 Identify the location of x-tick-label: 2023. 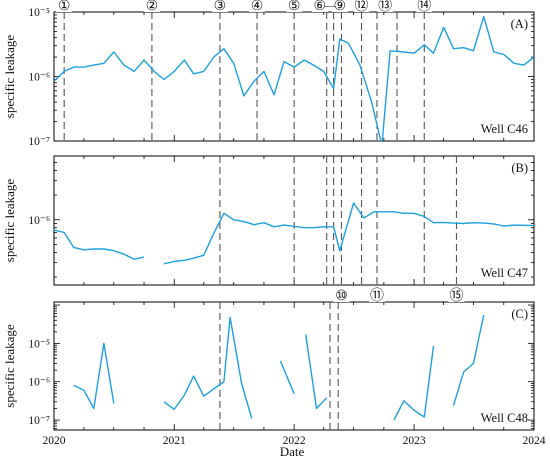
(414, 441).